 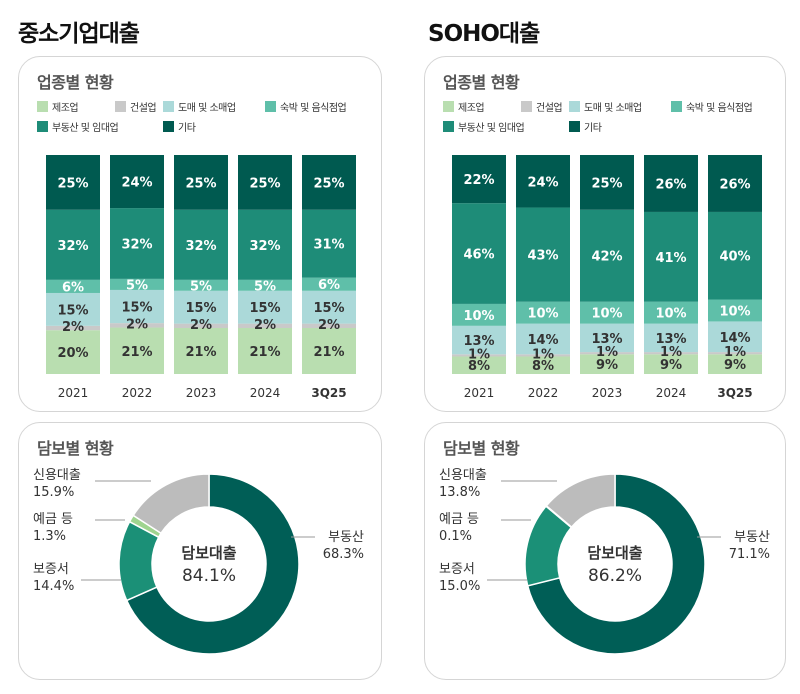 What do you see at coordinates (542, 182) in the screenshot?
I see `right-bar-data-label: 24%` at bounding box center [542, 182].